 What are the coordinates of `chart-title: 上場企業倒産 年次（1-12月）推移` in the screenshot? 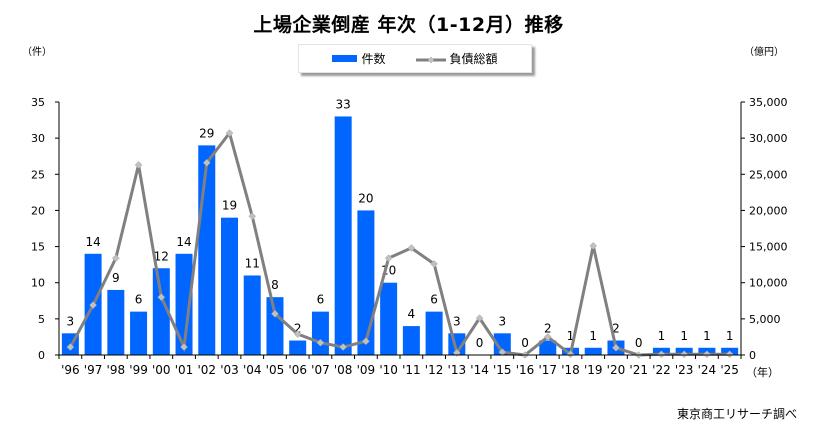 It's located at (408, 25).